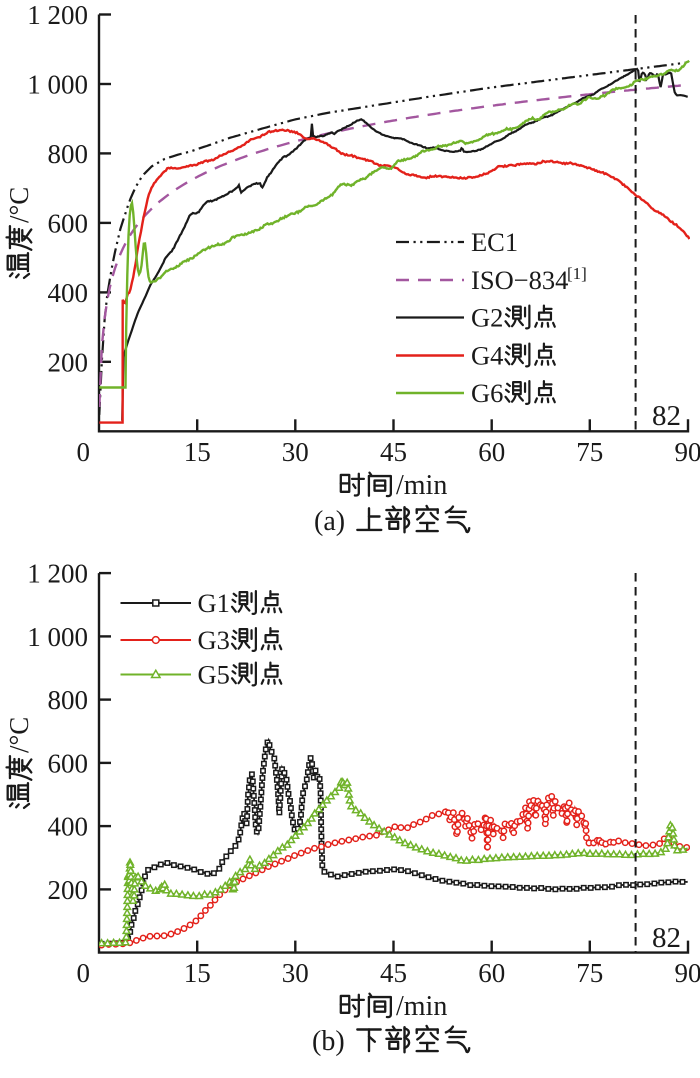 Image resolution: width=700 pixels, height=1078 pixels. Describe the element at coordinates (577, 273) in the screenshot. I see `svg-text: [1]` at that location.